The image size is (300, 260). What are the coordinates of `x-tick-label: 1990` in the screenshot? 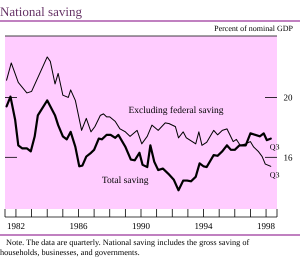 It's located at (141, 226).